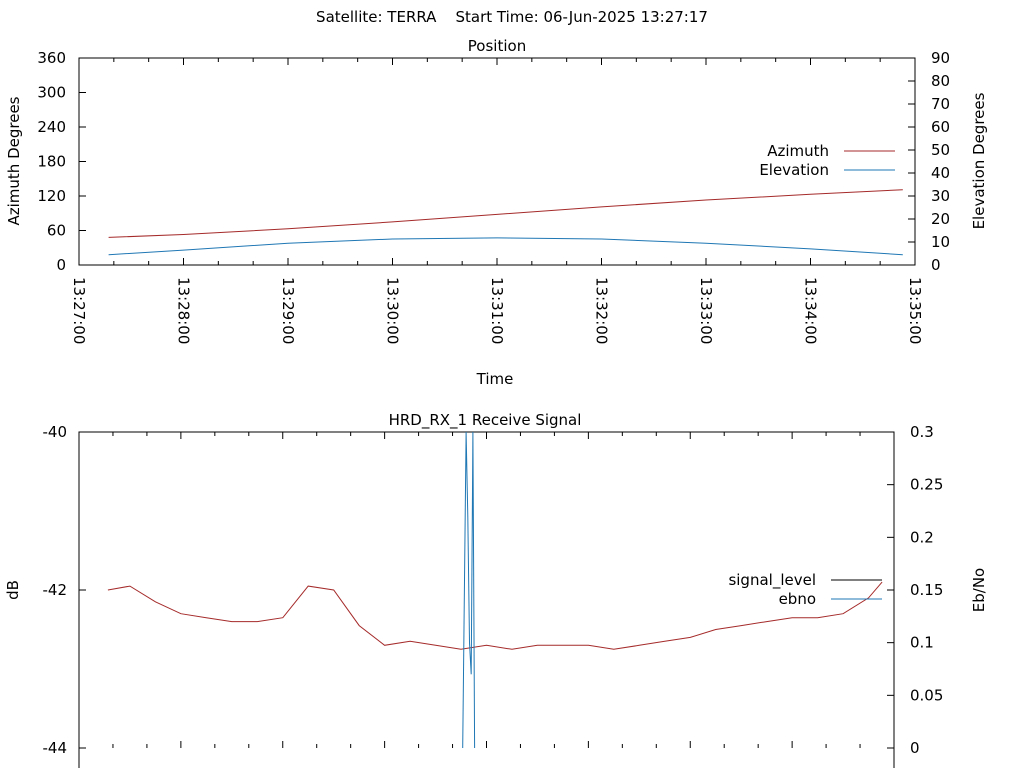 Image resolution: width=1024 pixels, height=768 pixels. I want to click on position-y2-tick-label: 70, so click(940, 104).